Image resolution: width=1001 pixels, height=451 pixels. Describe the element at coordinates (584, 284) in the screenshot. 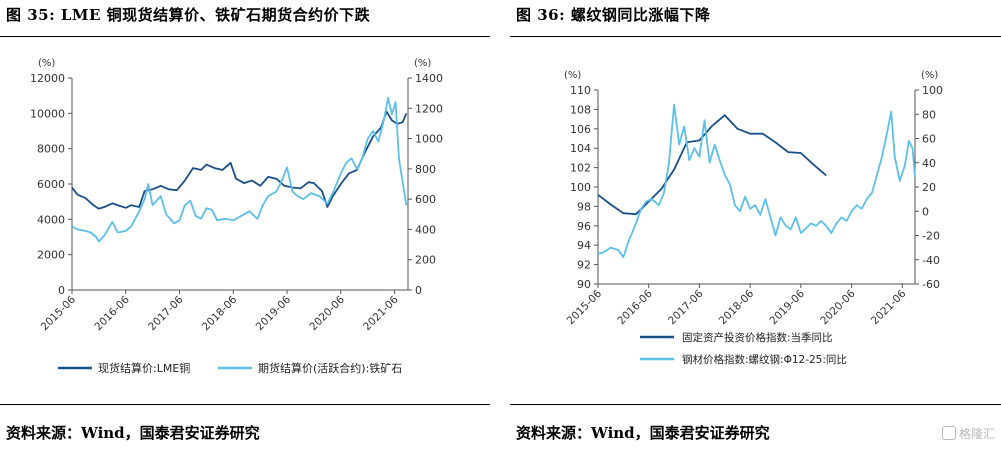

I see `left-axis-tick-label: 90` at that location.